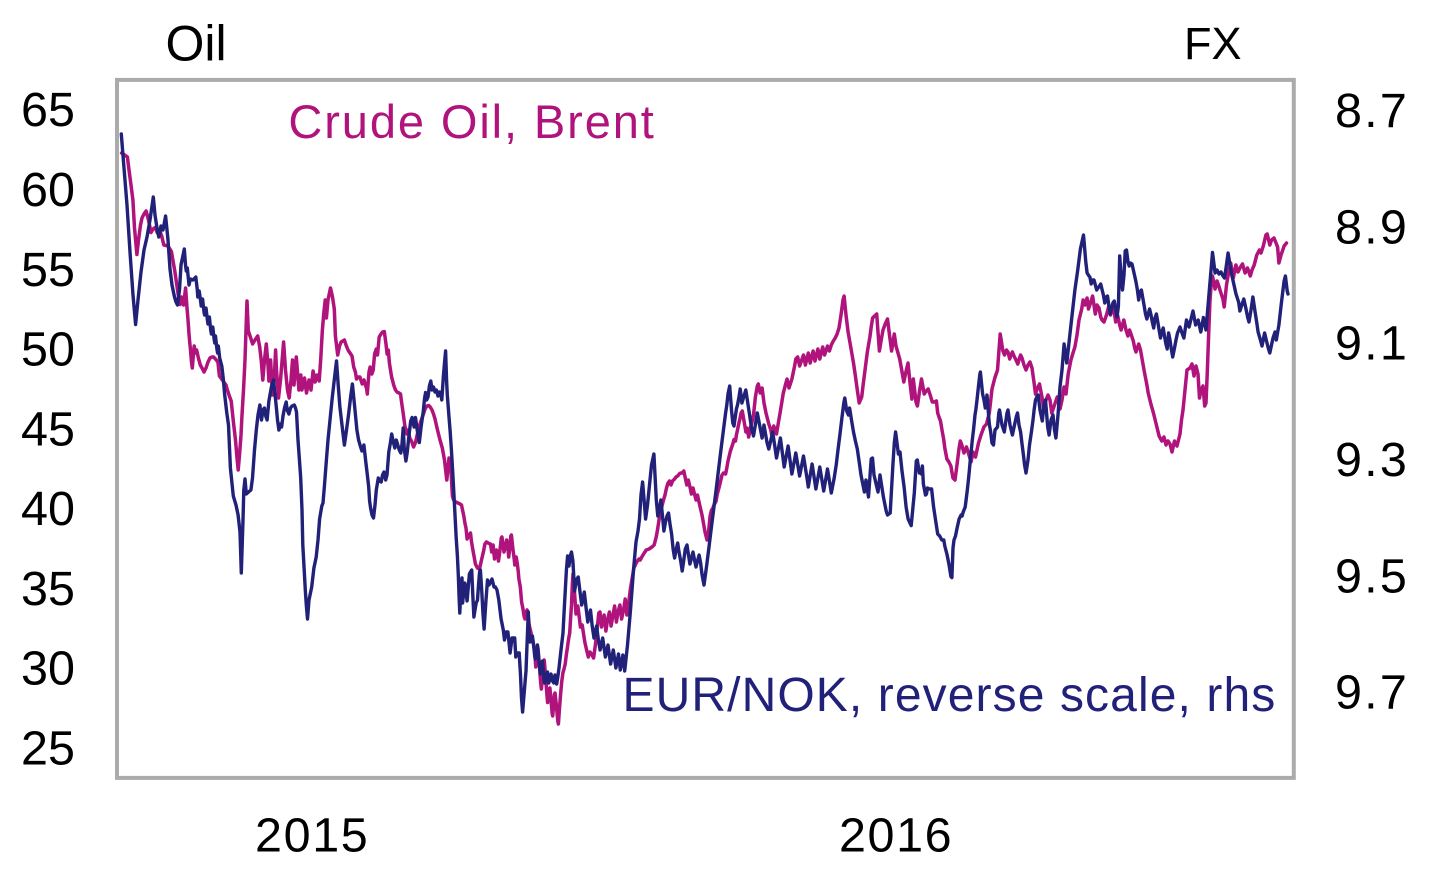 Image resolution: width=1440 pixels, height=884 pixels. I want to click on svg-text: 2016, so click(896, 836).